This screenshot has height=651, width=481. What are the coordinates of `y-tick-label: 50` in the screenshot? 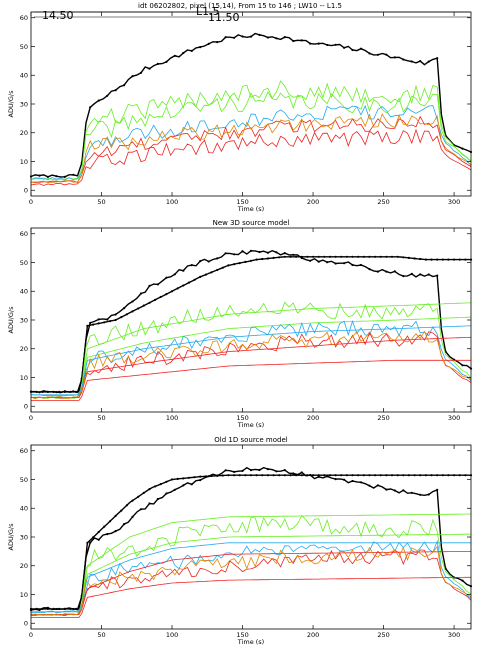 It's located at (24, 263).